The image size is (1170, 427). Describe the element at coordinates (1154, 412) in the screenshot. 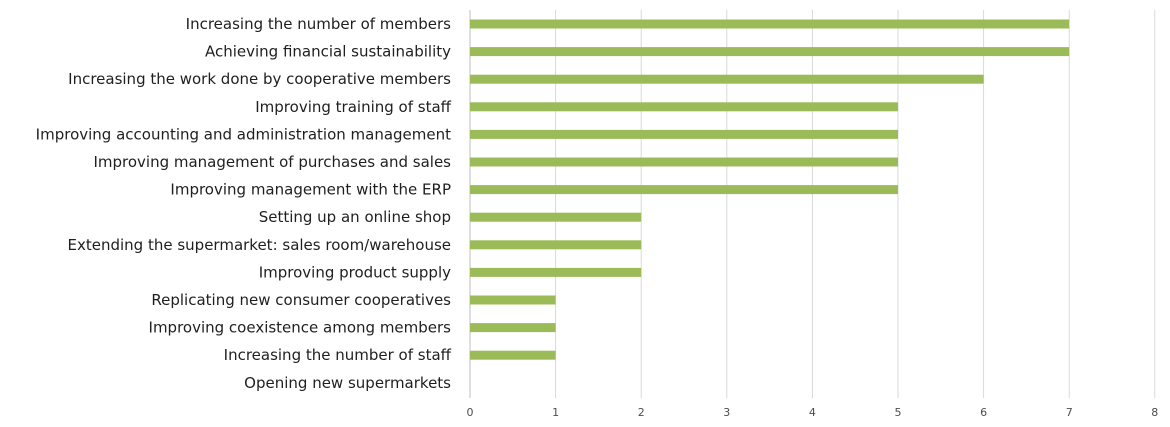

I see `x-tick-label: 8` at that location.